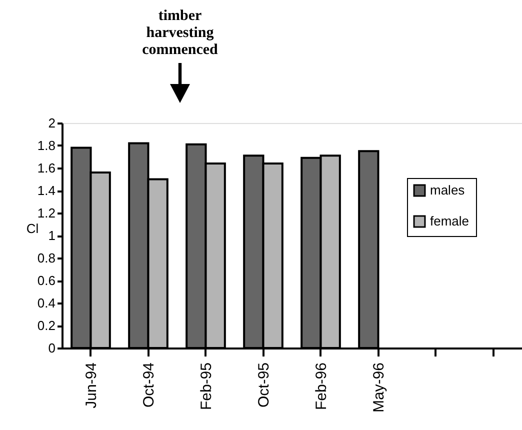  Describe the element at coordinates (46, 190) in the screenshot. I see `y-tick-label: 1.4` at that location.